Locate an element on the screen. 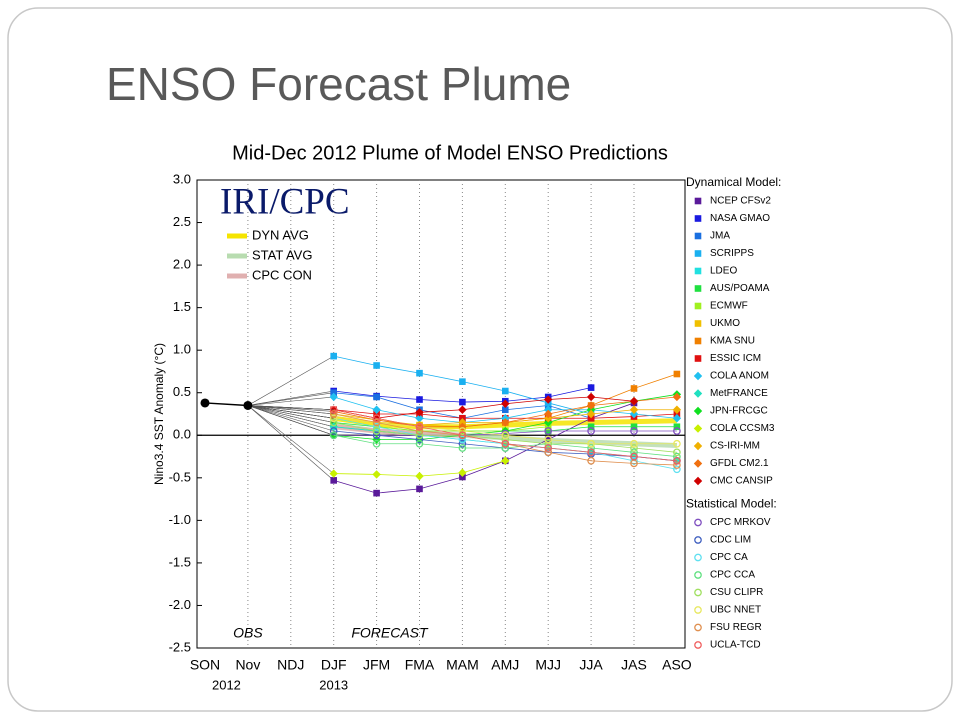  y-tick-label: 1.0 is located at coordinates (182, 349).